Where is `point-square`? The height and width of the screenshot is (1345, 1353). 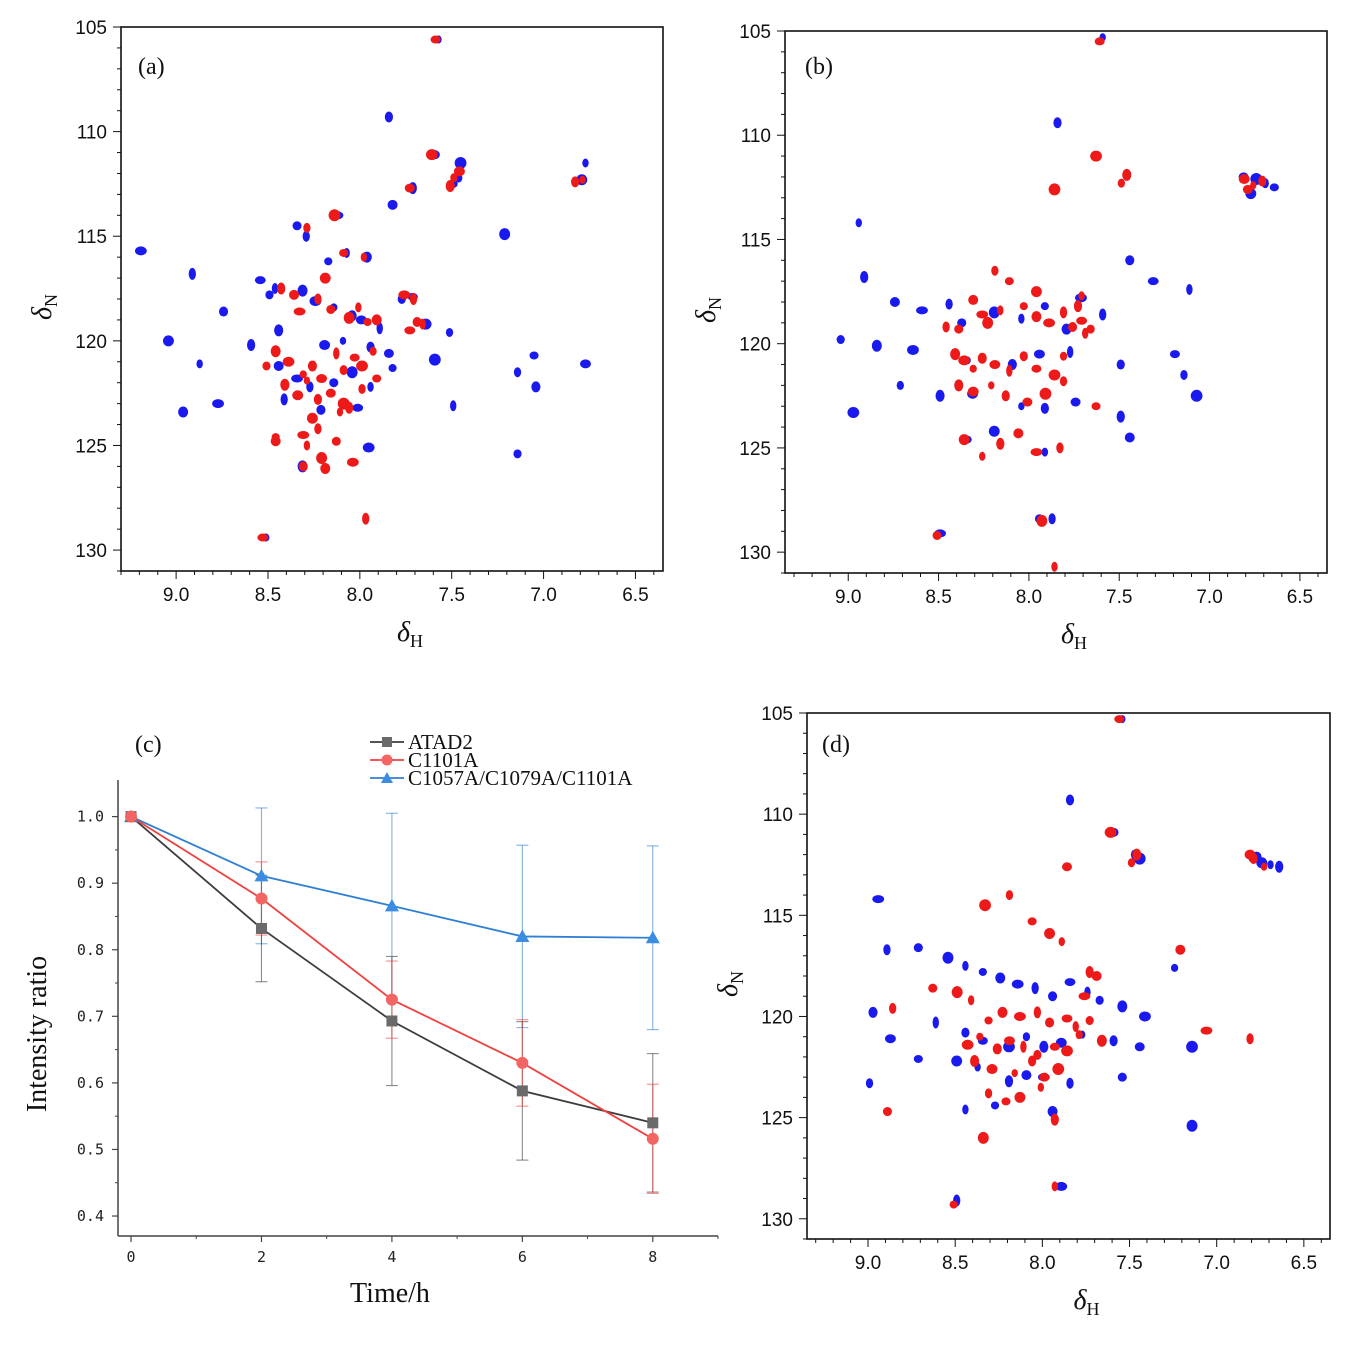
point-square is located at coordinates (261, 928).